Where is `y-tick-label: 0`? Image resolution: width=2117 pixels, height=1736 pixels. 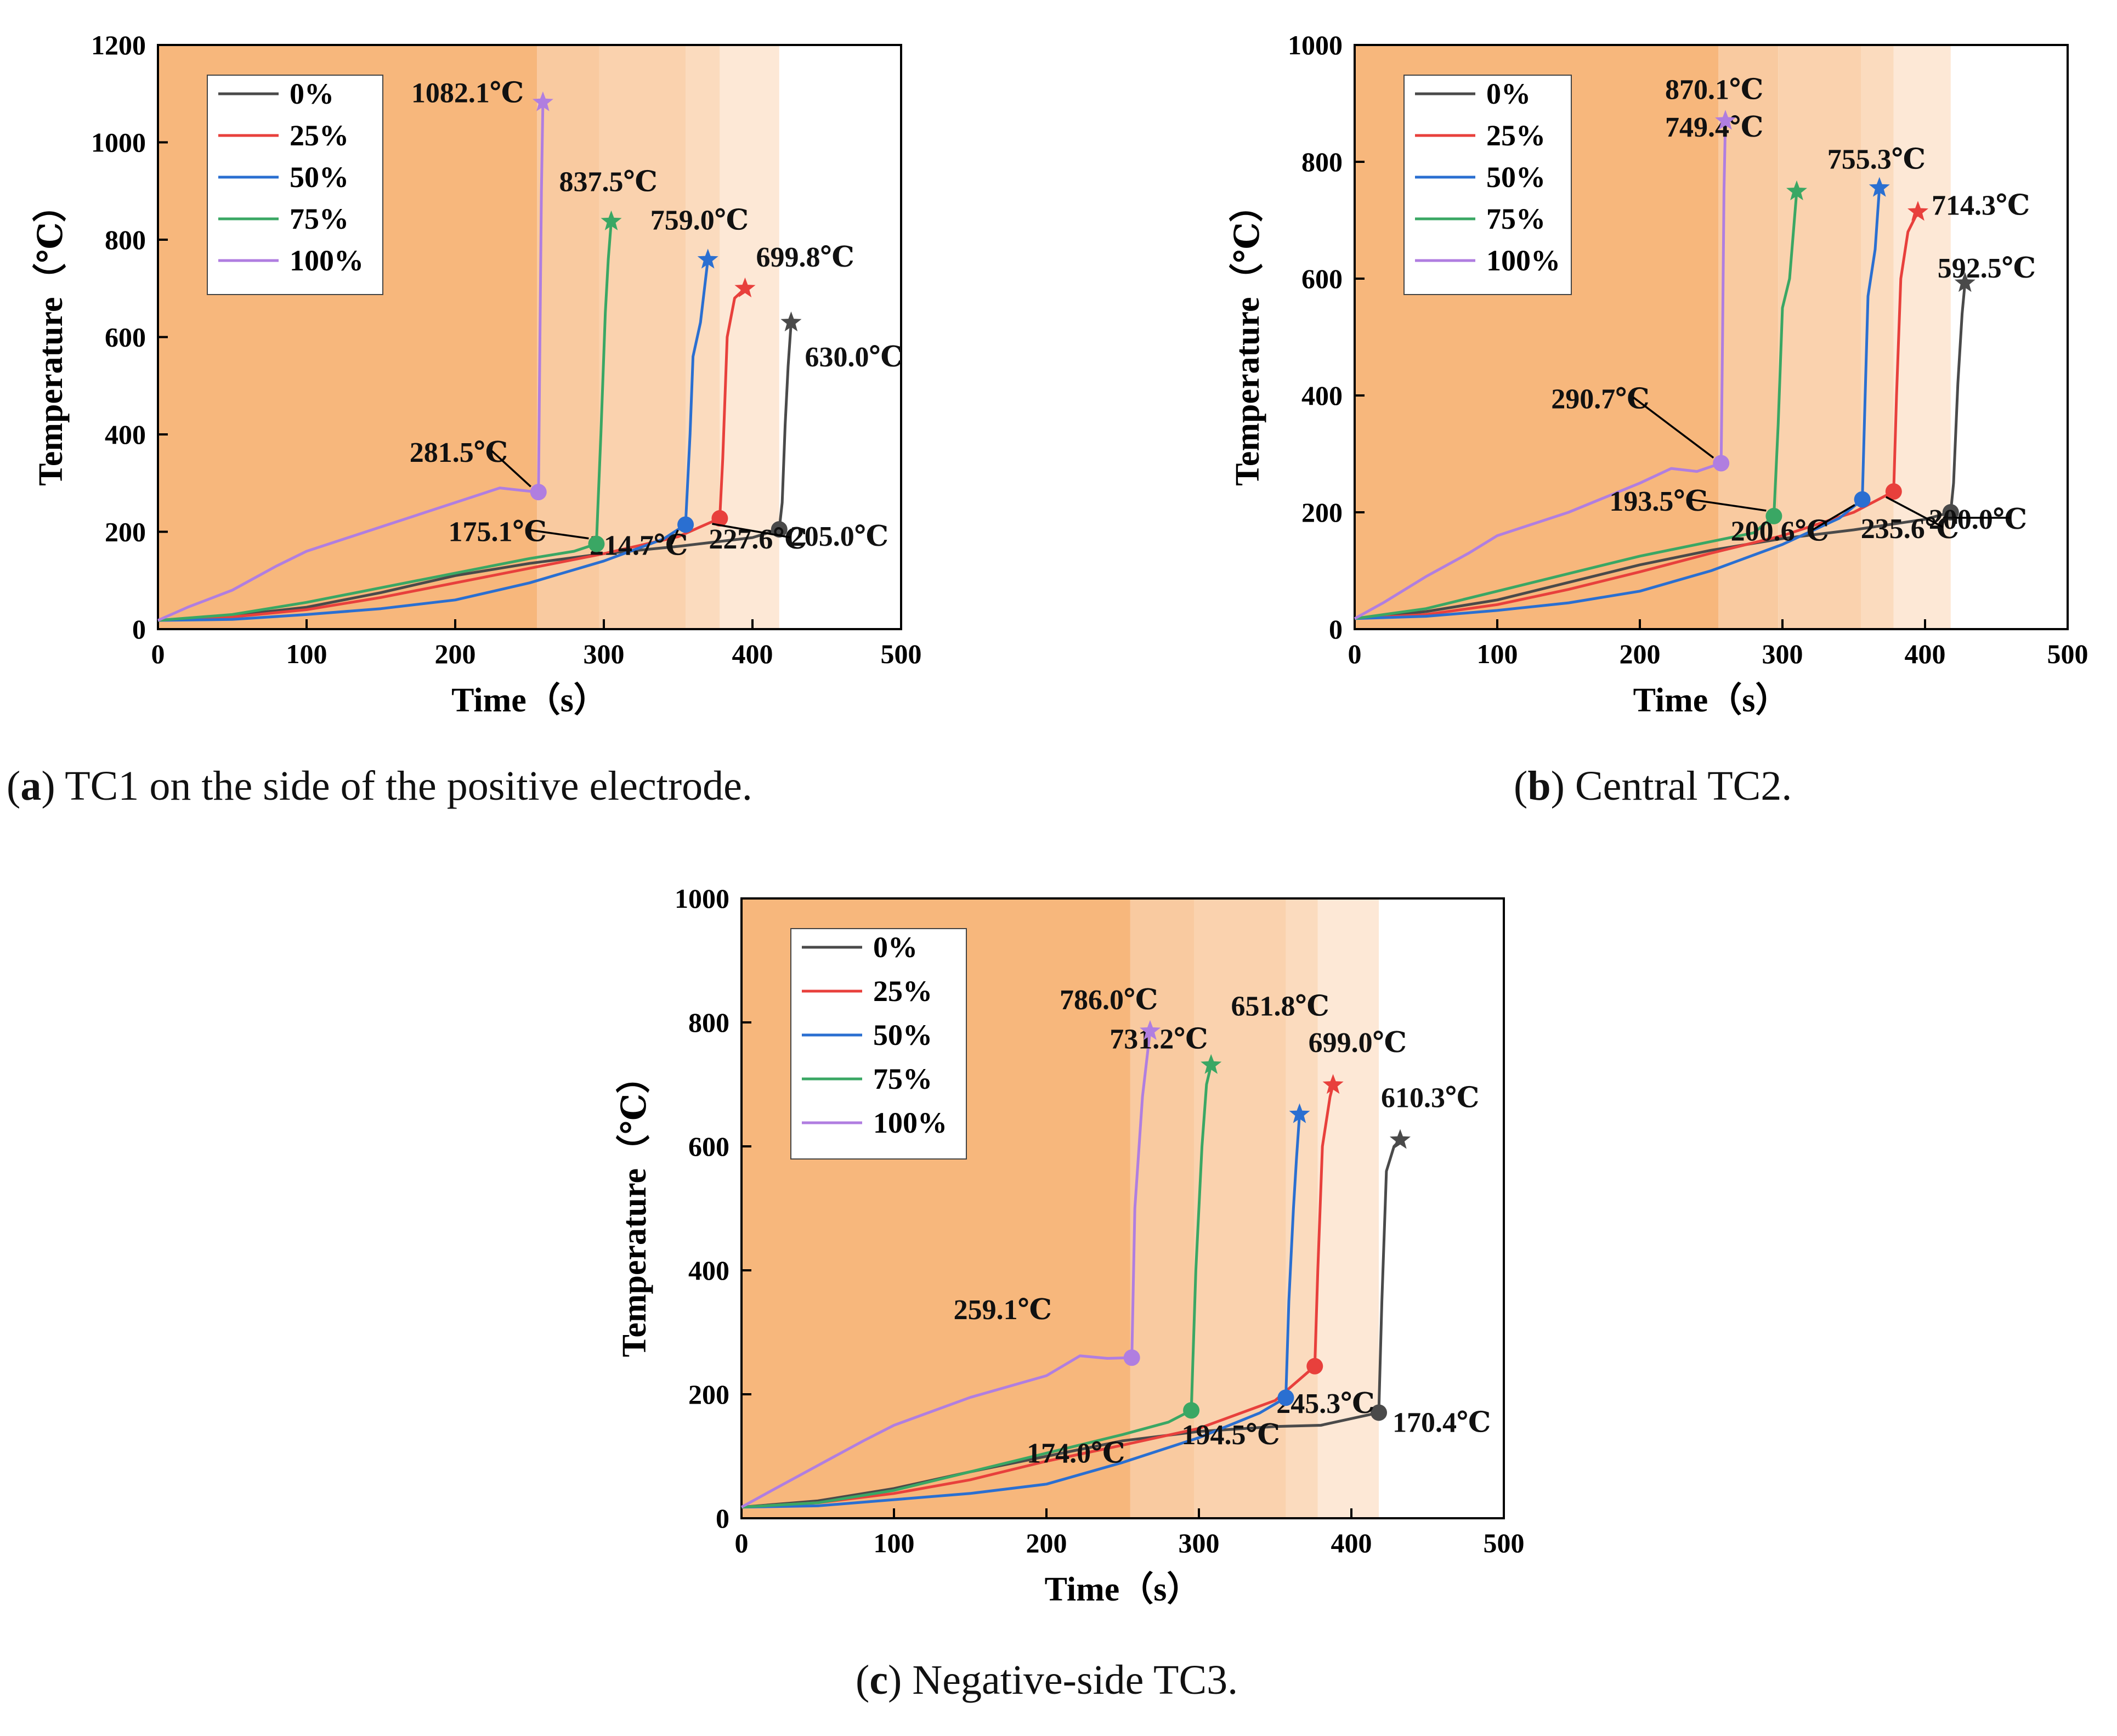 y-tick-label: 0 is located at coordinates (1336, 629).